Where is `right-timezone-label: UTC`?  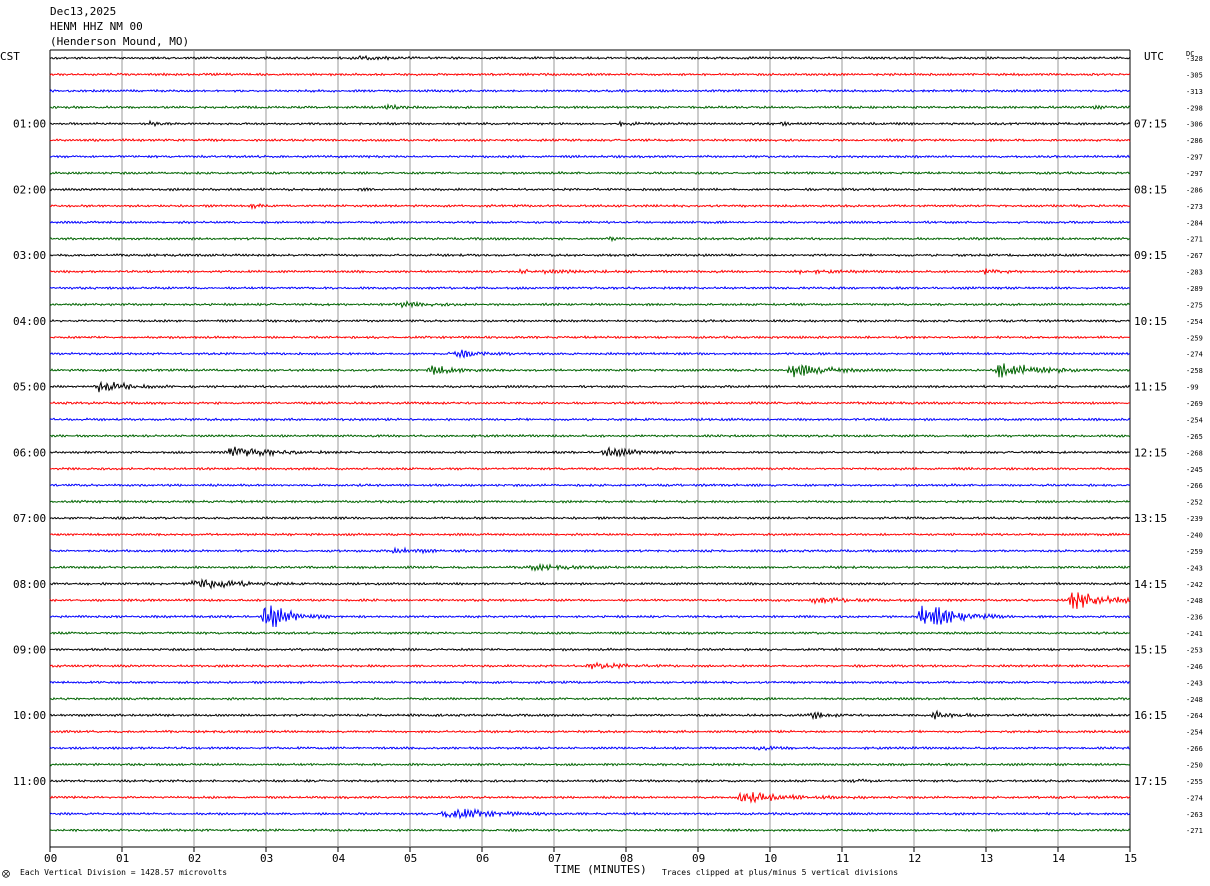
right-timezone-label: UTC is located at coordinates (1154, 56).